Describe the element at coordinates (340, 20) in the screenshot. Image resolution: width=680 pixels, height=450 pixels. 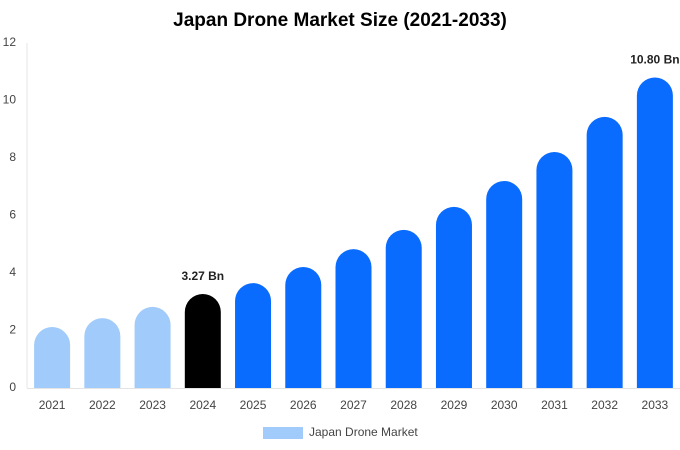
I see `chart-title: Japan Drone Market Size (2021-2033)` at that location.